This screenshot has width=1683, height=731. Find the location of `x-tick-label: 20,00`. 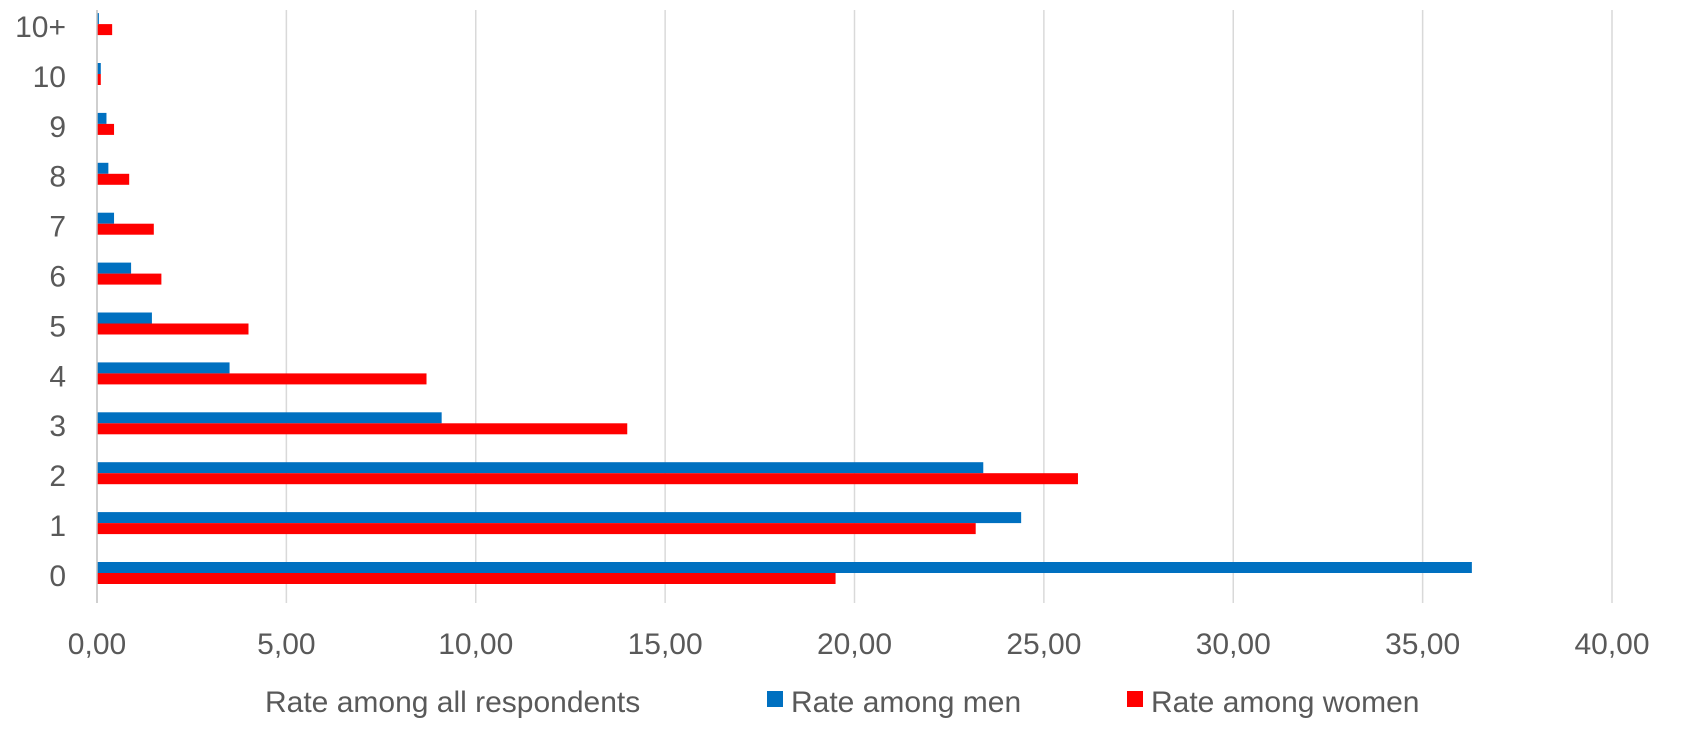

x-tick-label: 20,00 is located at coordinates (854, 644).